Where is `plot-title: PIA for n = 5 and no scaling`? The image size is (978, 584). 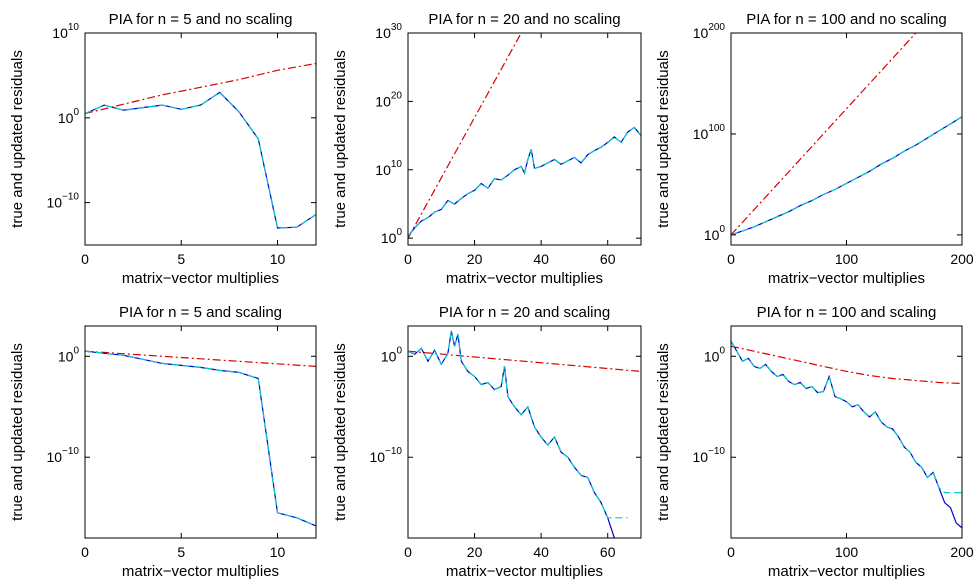
plot-title: PIA for n = 5 and no scaling is located at coordinates (201, 19).